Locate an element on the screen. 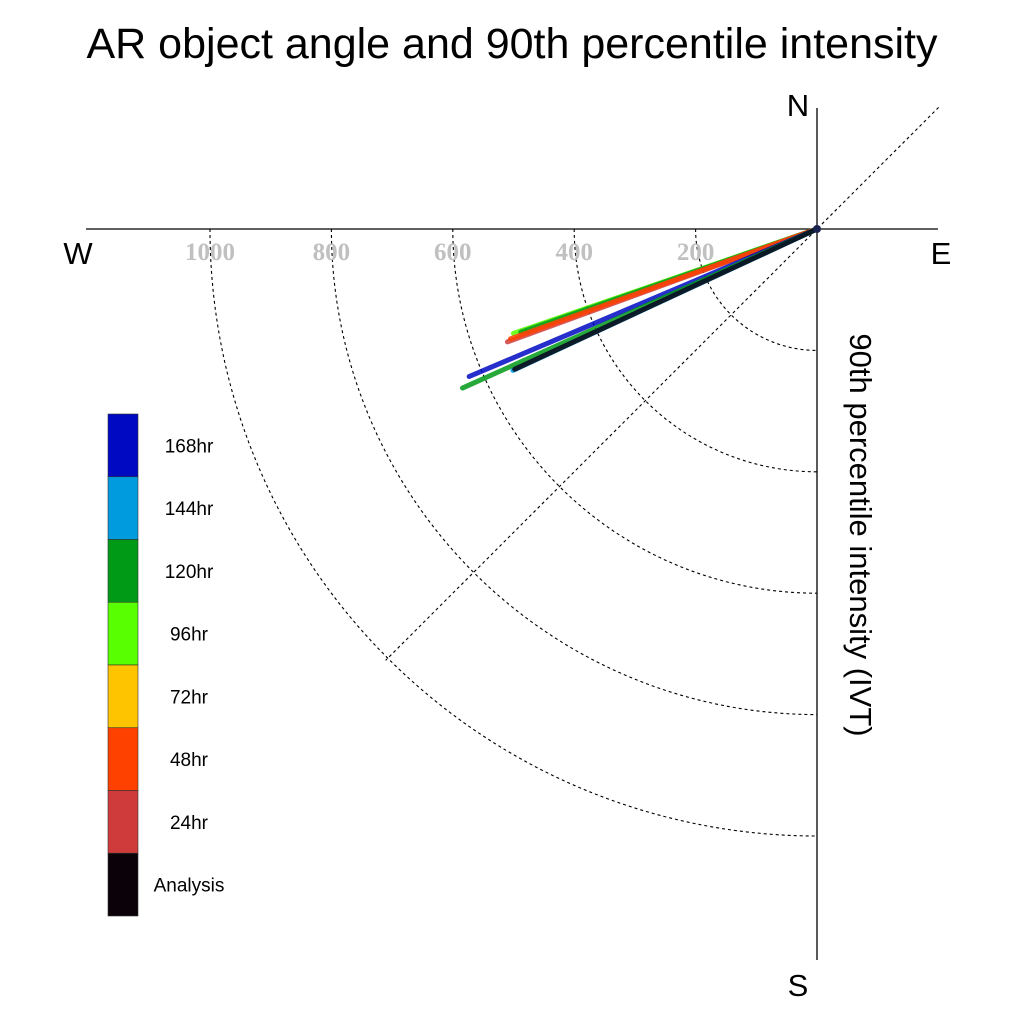 The width and height of the screenshot is (1024, 1024). east-label: E is located at coordinates (941, 253).